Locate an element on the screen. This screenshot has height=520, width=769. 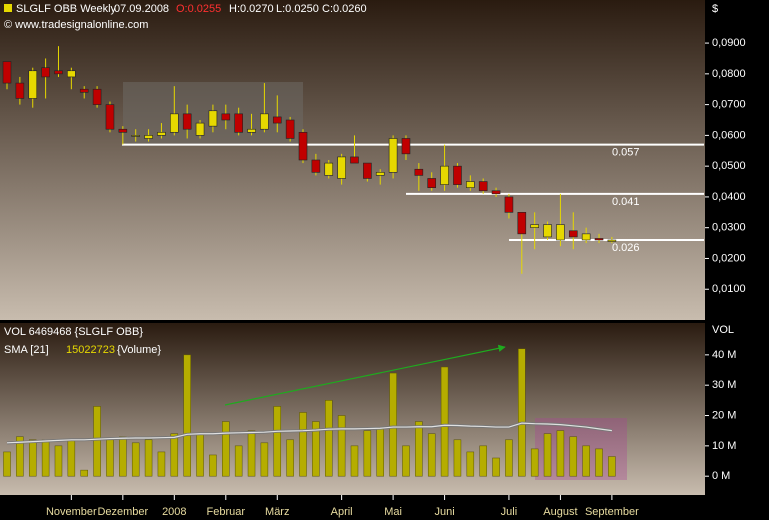
x-tick-label: September is located at coordinates (612, 512).